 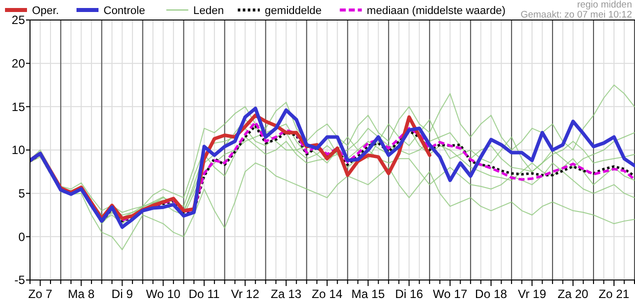 What do you see at coordinates (409, 293) in the screenshot?
I see `x-tick-label: Di 16` at bounding box center [409, 293].